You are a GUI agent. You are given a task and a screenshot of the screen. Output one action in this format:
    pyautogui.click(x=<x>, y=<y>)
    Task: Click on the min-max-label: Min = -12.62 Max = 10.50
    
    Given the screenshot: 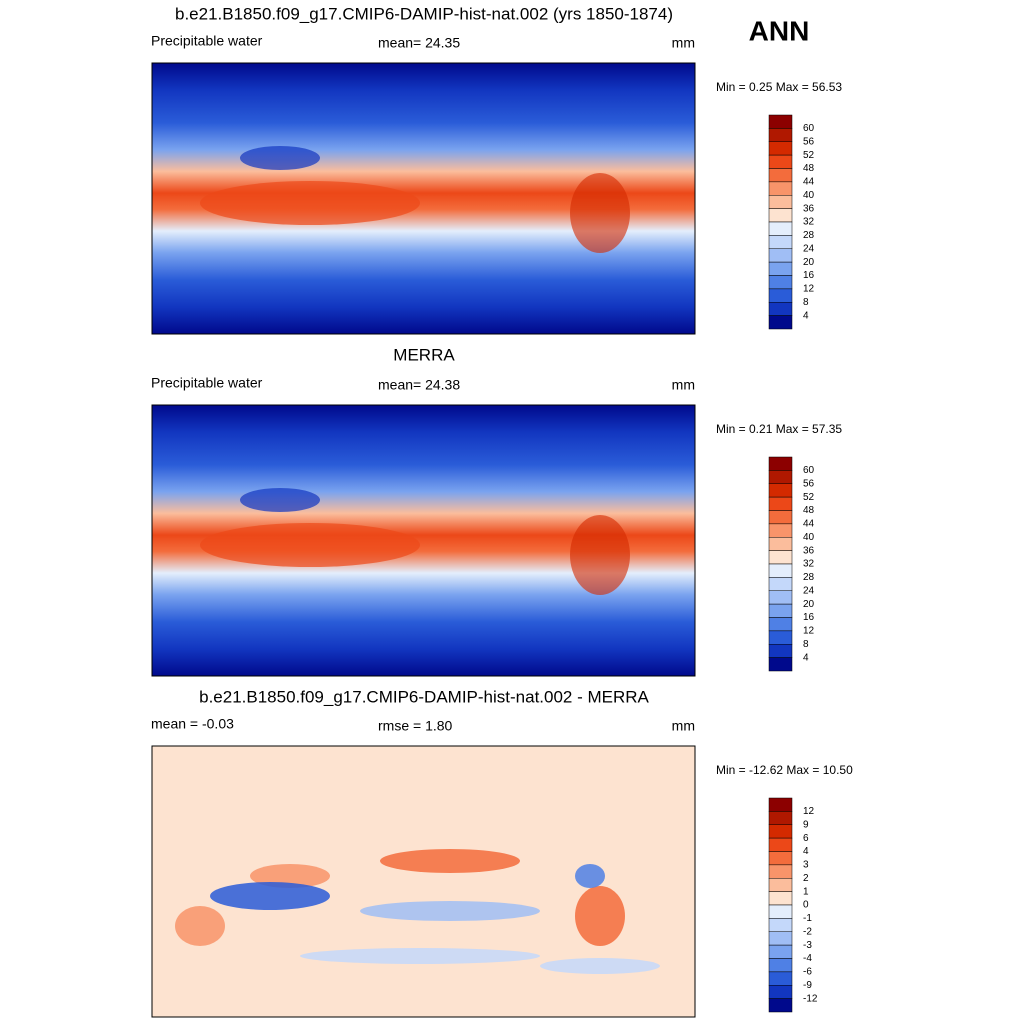 What is the action you would take?
    pyautogui.click(x=784, y=770)
    